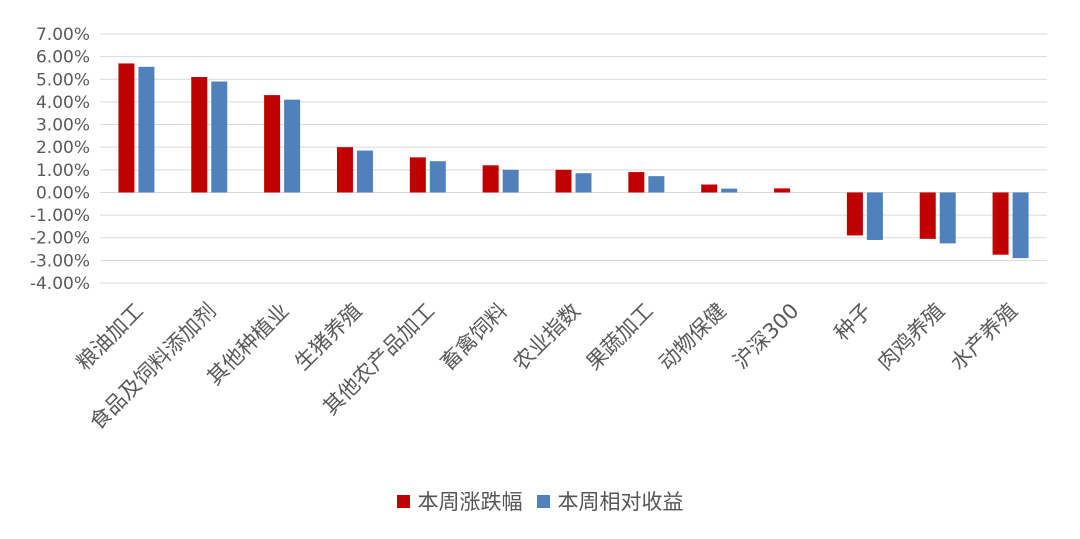  I want to click on y-tick-label: 5.00%, so click(63, 80).